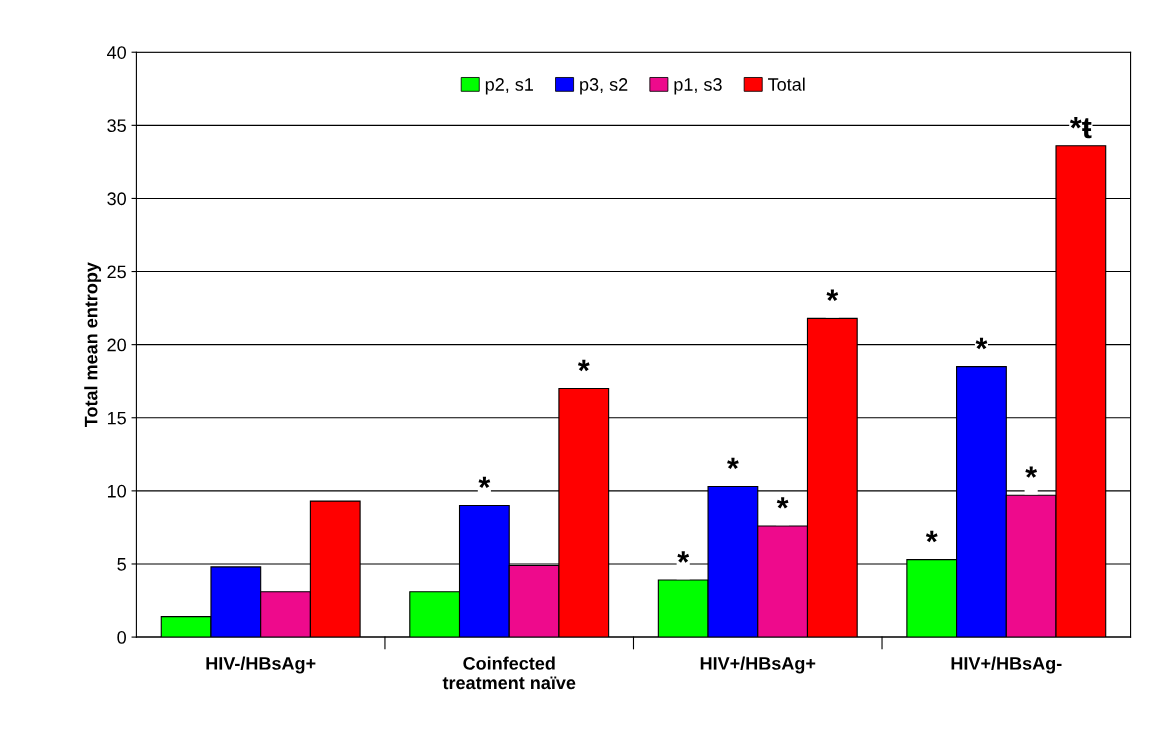  Describe the element at coordinates (116, 126) in the screenshot. I see `y-tick-label: 35` at that location.